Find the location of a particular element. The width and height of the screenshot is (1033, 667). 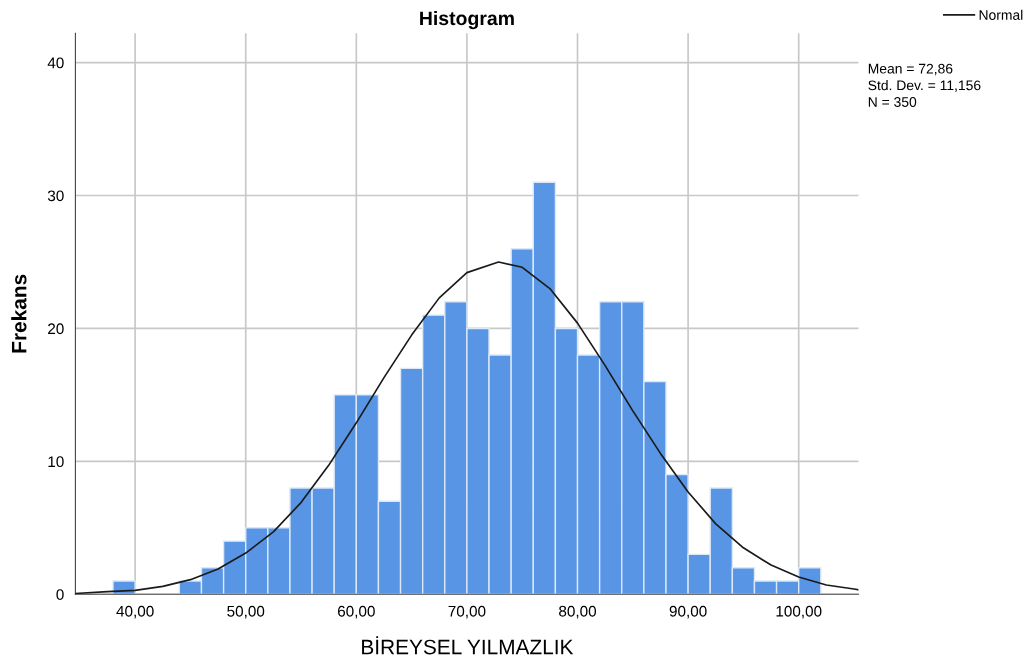

x-tick-label: 70,00 is located at coordinates (467, 612).